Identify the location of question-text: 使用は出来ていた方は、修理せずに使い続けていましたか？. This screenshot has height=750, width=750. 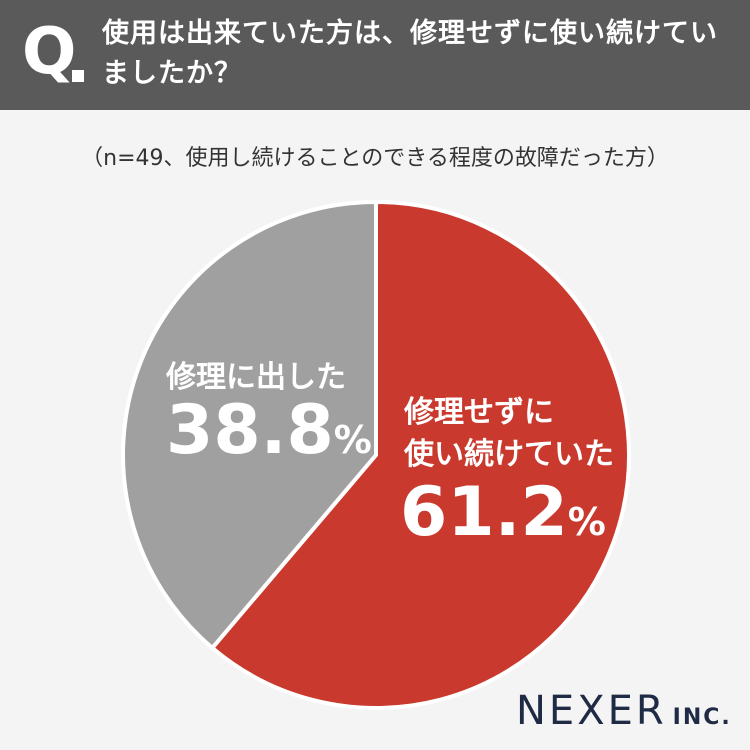
(410, 53).